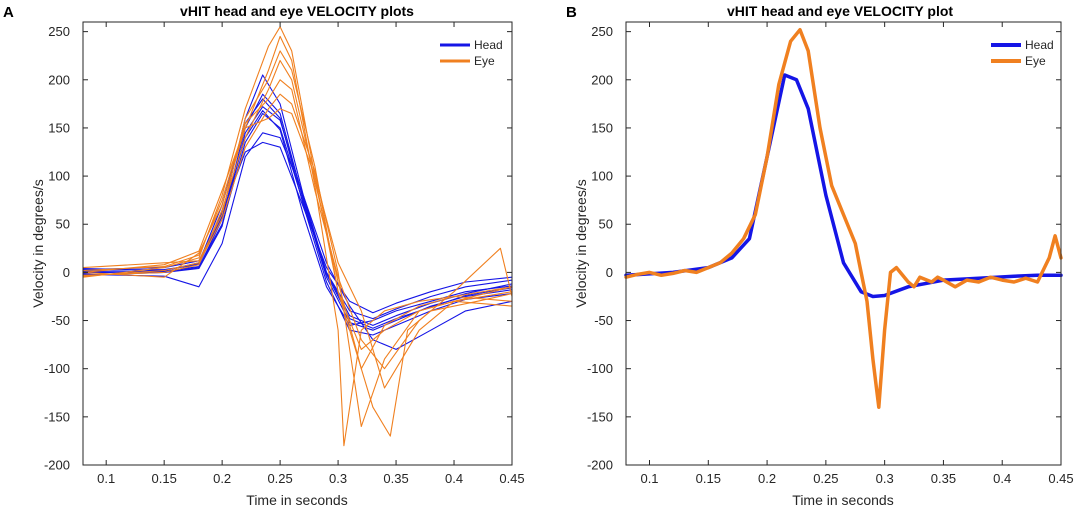  I want to click on legend-box-a, so click(470, 55).